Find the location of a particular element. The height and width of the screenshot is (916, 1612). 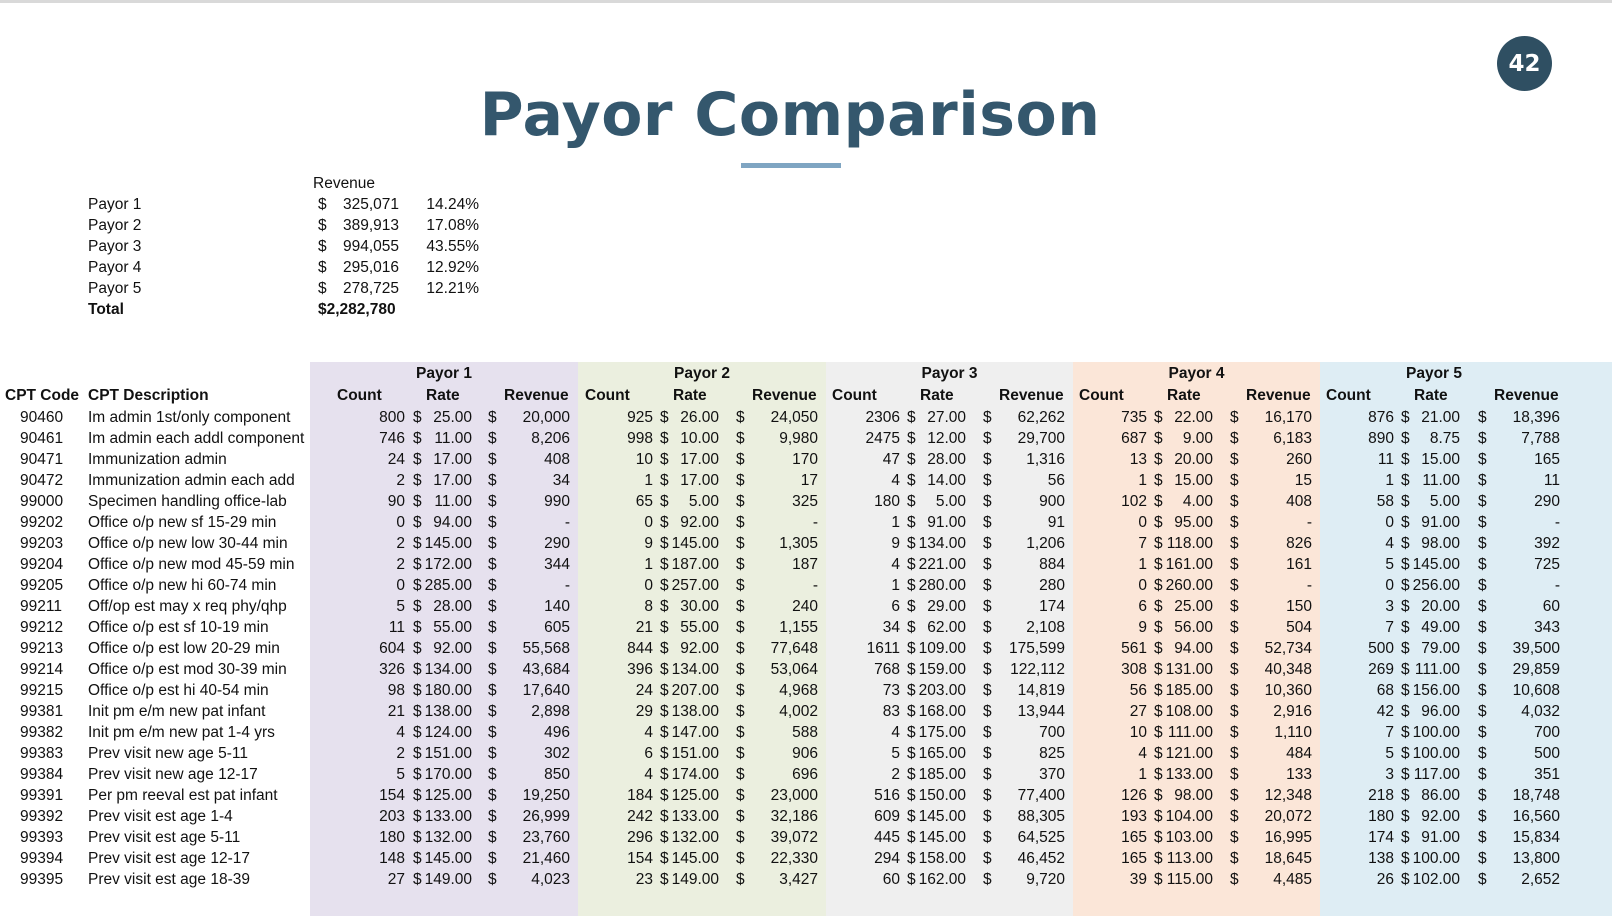

rate-cell: 125.00 is located at coordinates (448, 795).